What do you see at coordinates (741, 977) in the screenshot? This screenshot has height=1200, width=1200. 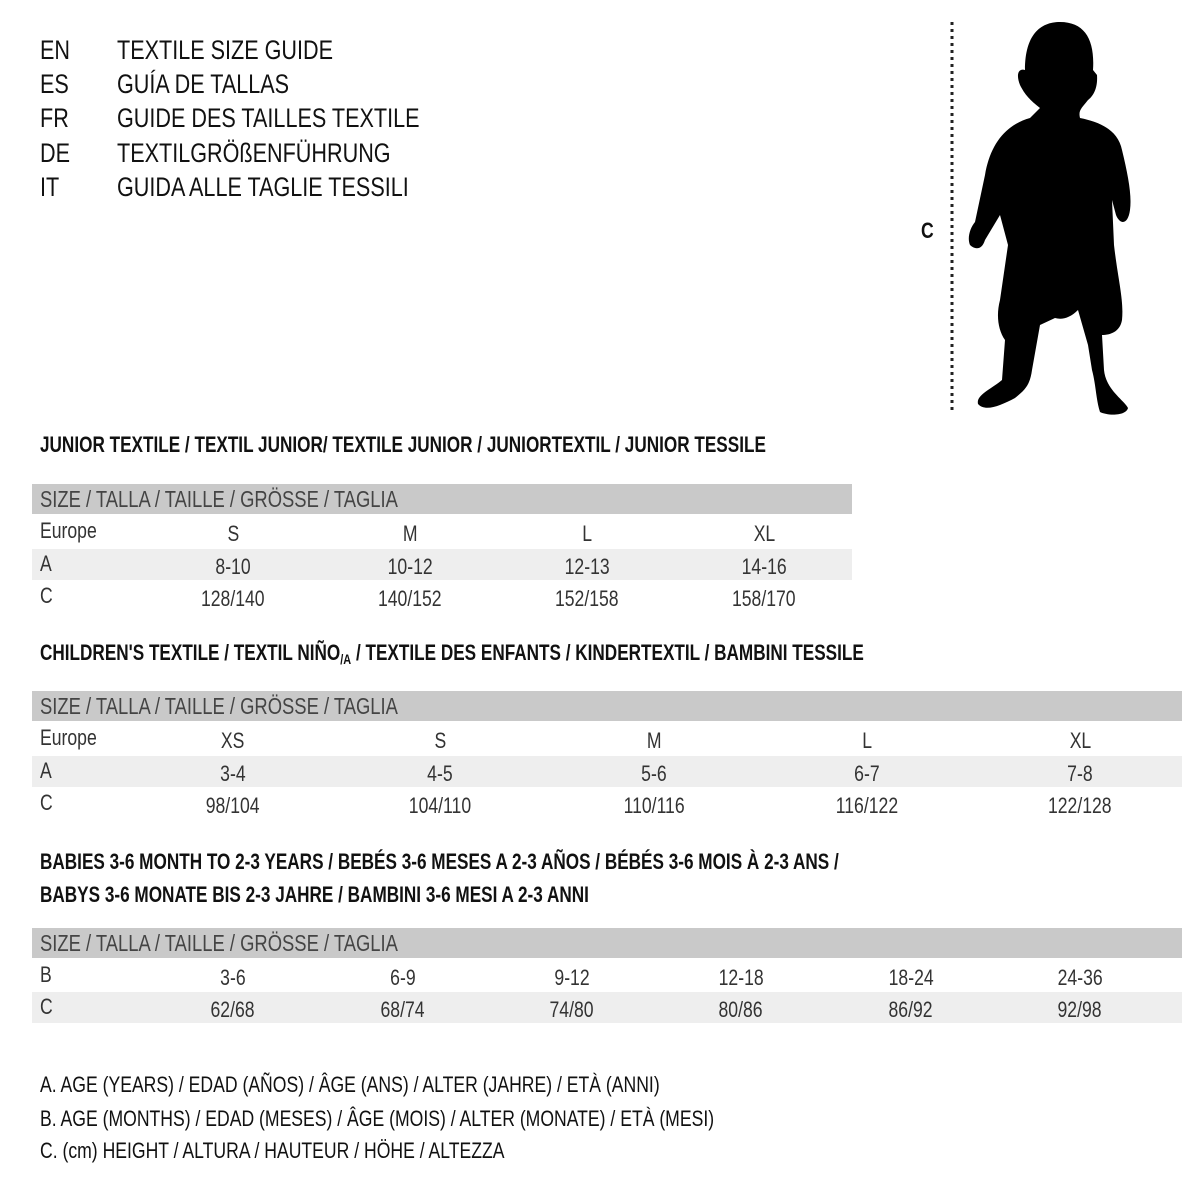 I see `table-cell: 12-18` at bounding box center [741, 977].